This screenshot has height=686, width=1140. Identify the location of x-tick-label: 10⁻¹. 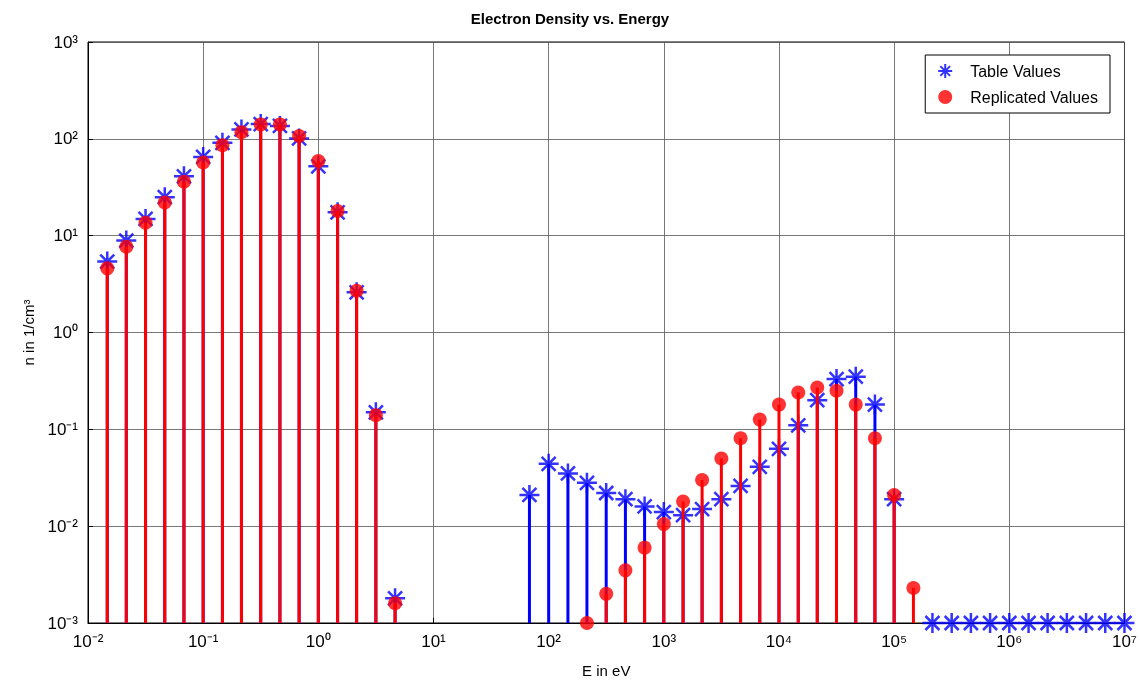
(203, 641).